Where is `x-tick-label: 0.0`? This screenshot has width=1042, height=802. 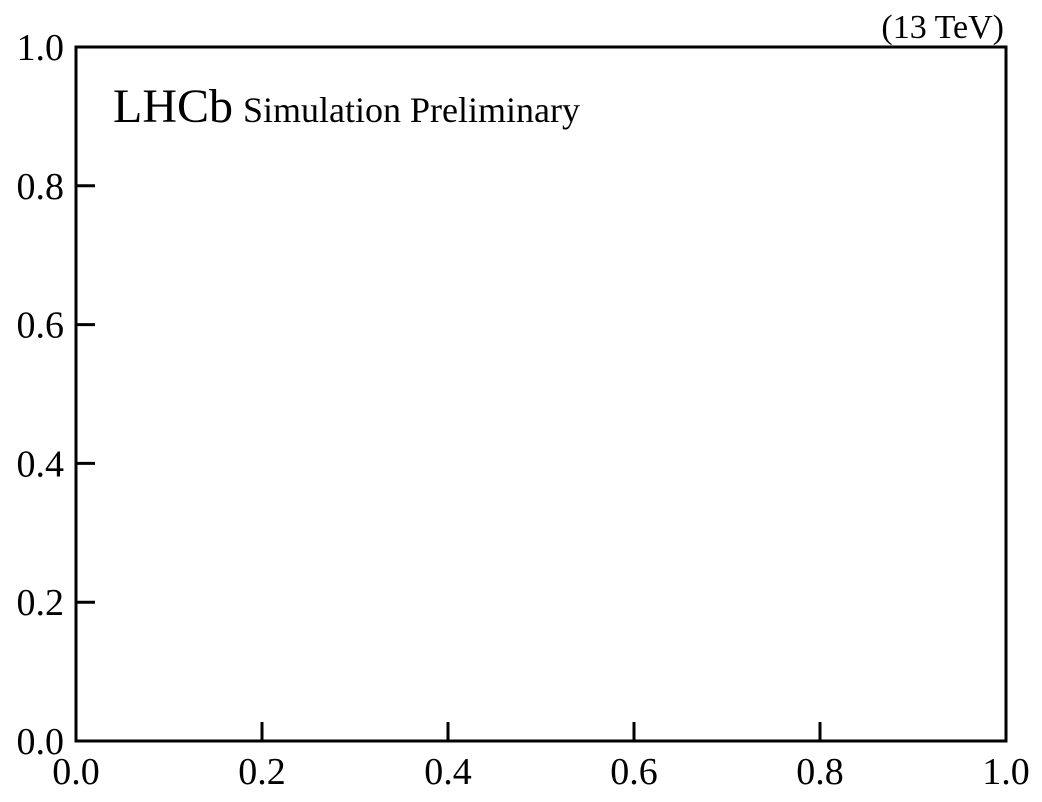 x-tick-label: 0.0 is located at coordinates (76, 772).